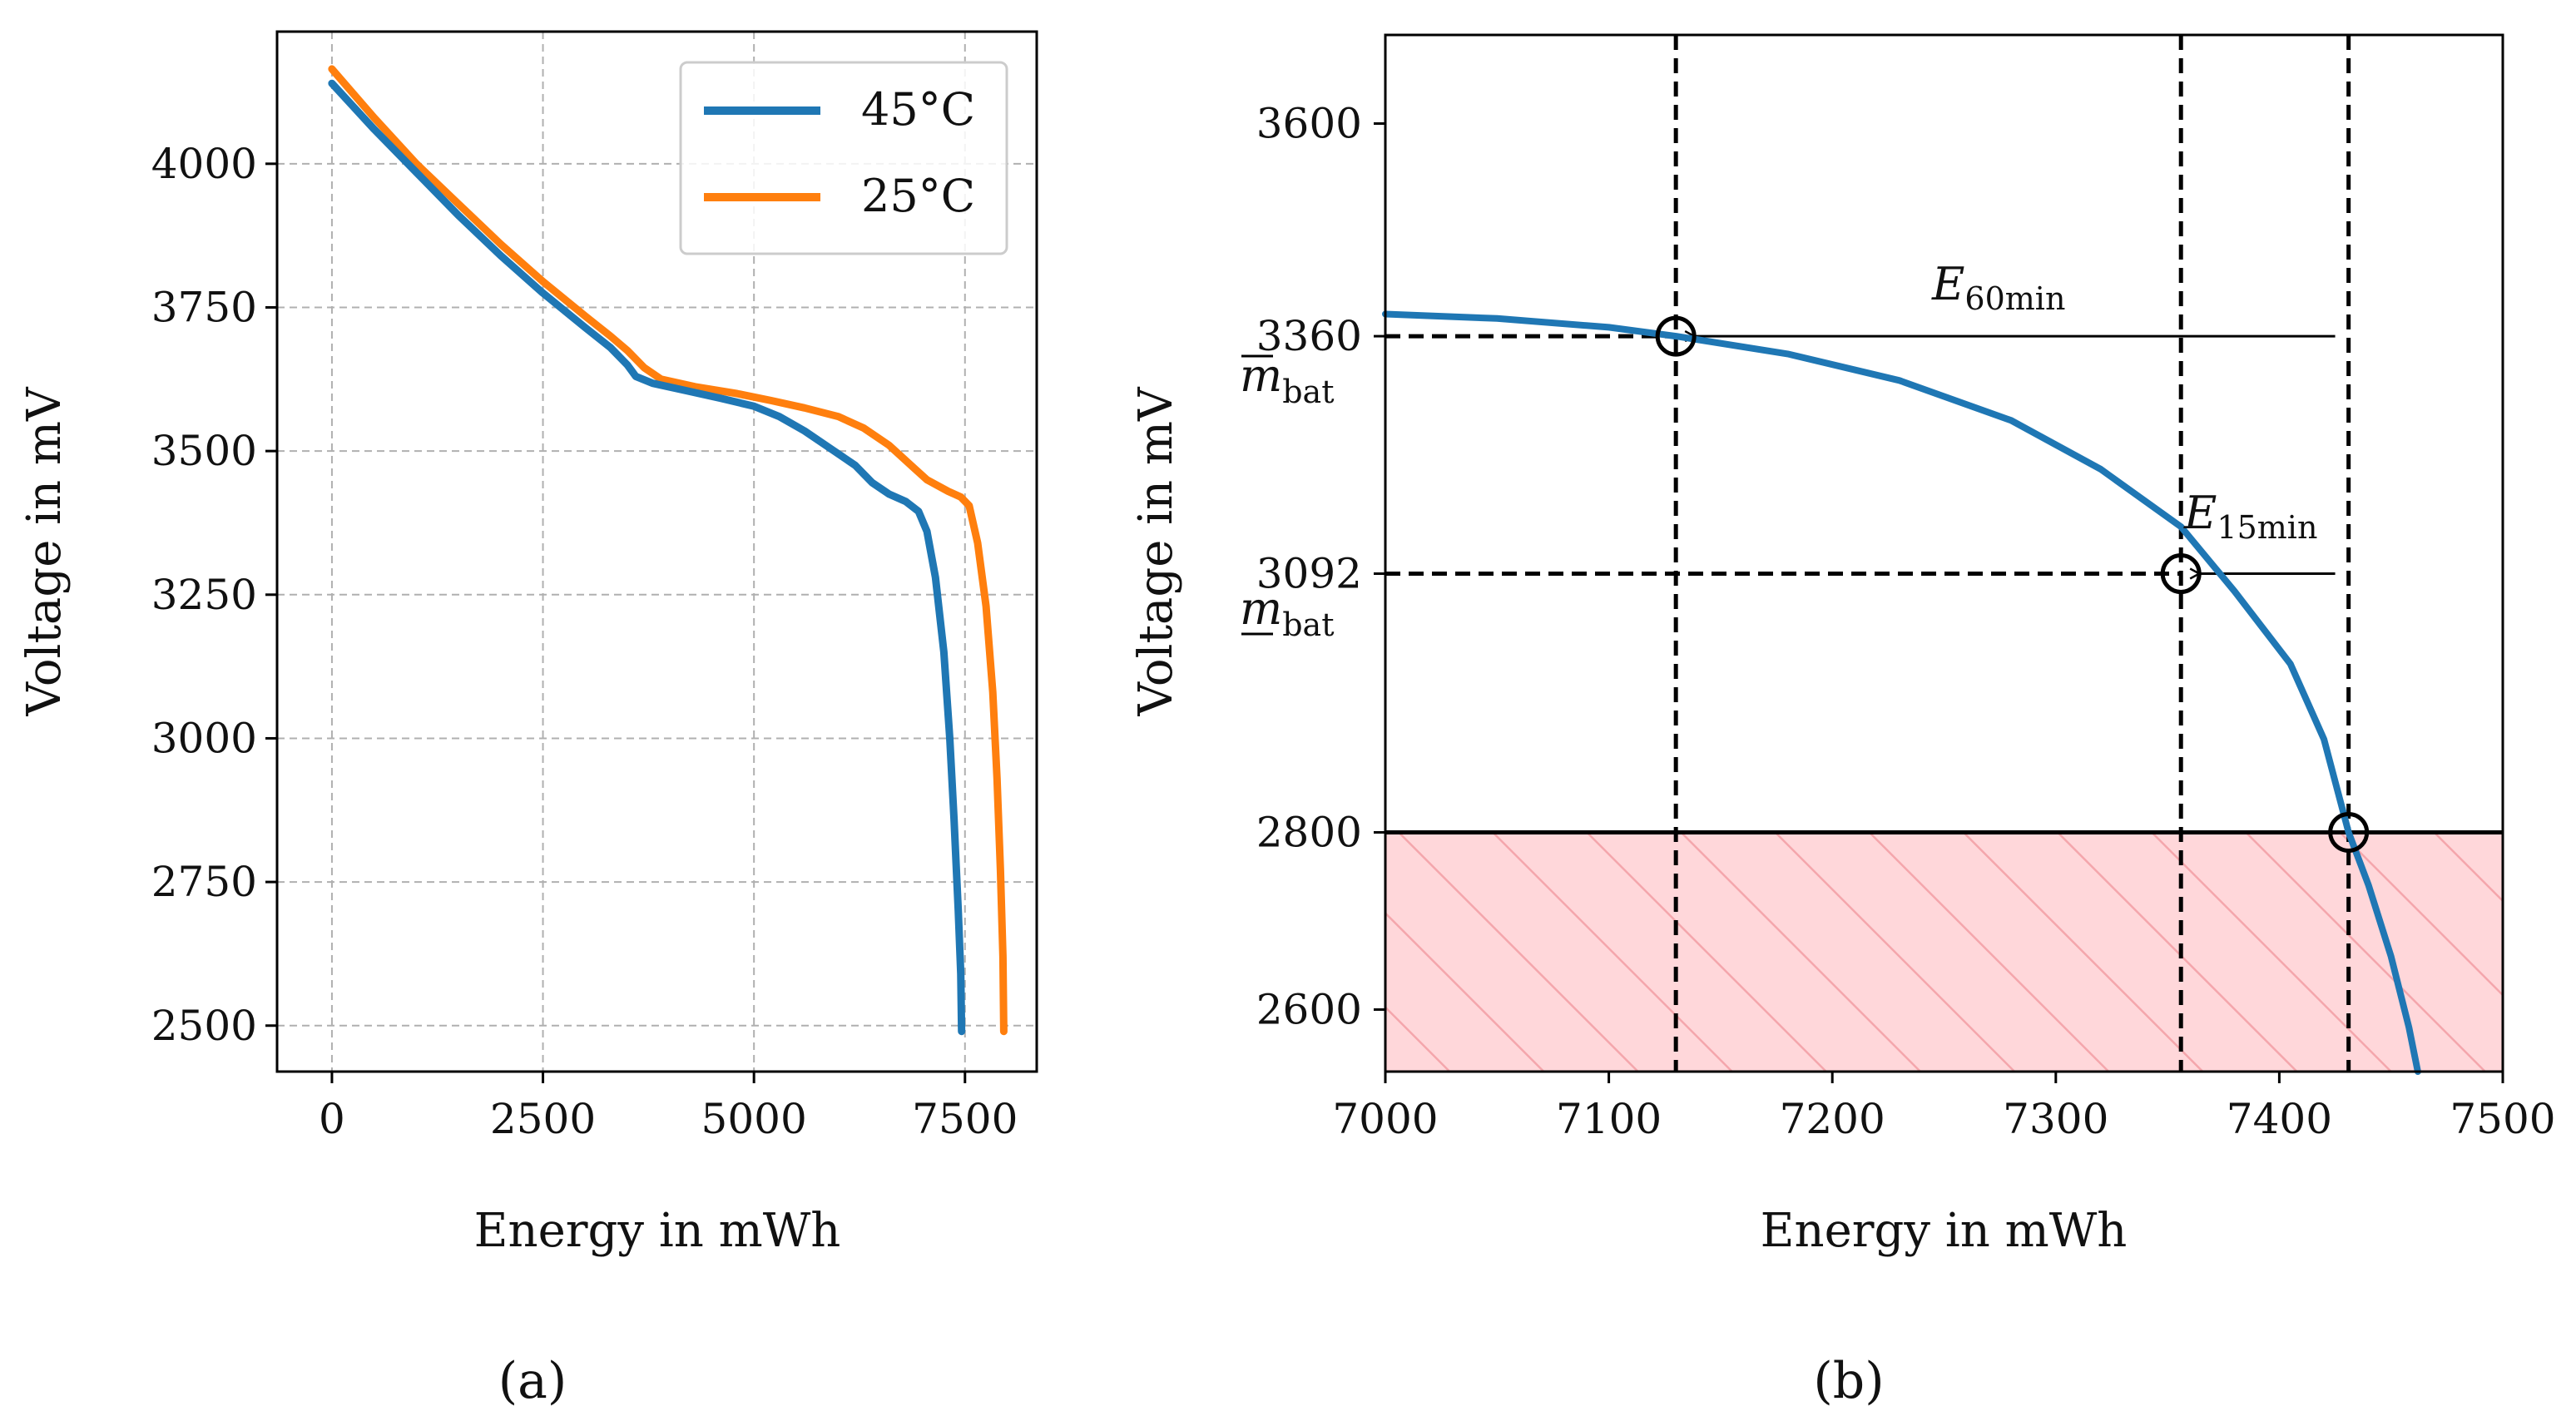 The image size is (2576, 1426). Describe the element at coordinates (965, 1119) in the screenshot. I see `panel-a-xtick-label-3: 7500` at that location.